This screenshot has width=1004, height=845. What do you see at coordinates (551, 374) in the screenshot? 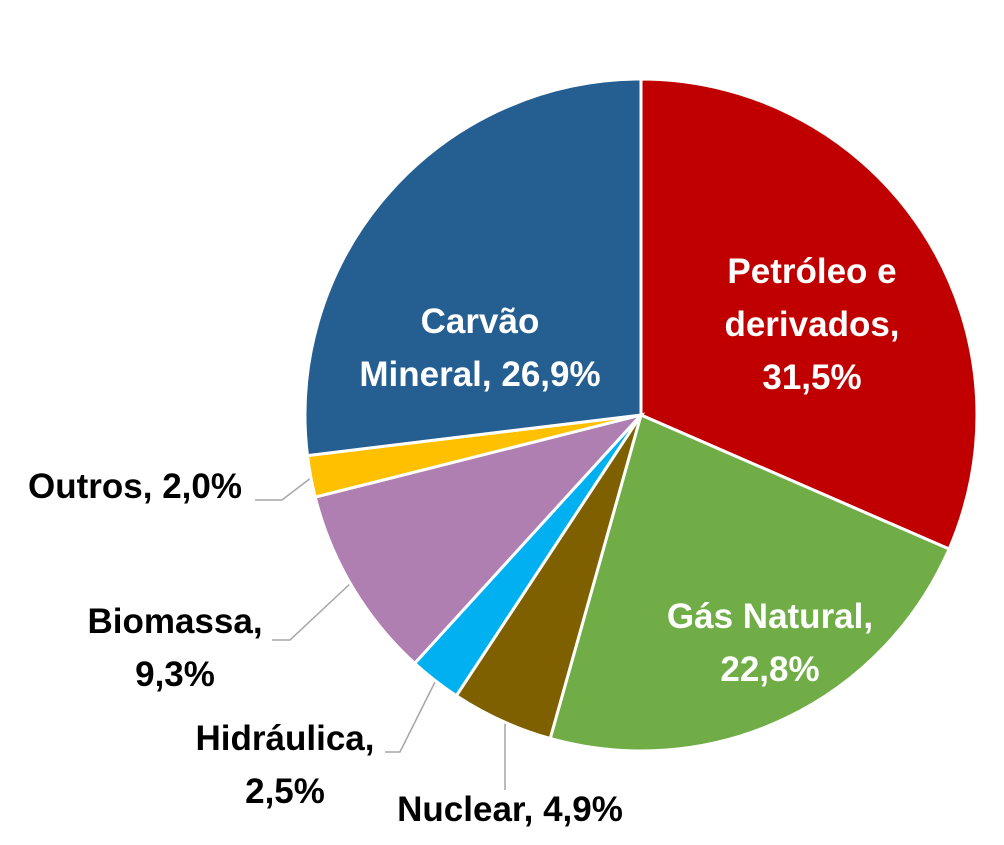
I see `value-label: 26,9%` at bounding box center [551, 374].